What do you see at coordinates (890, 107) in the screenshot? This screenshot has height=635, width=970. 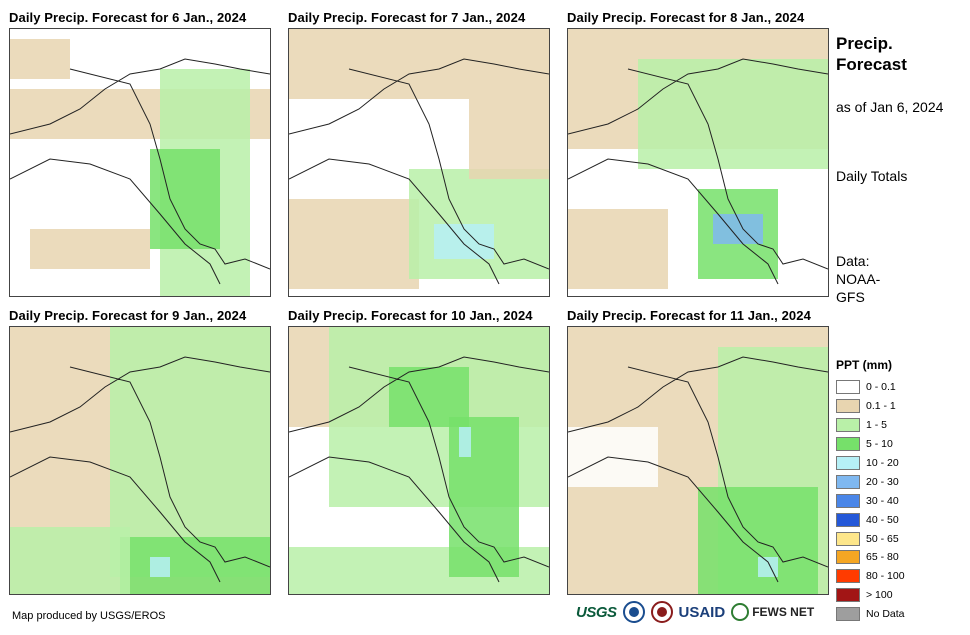 I see `as-of-date: as of Jan 6, 2024` at bounding box center [890, 107].